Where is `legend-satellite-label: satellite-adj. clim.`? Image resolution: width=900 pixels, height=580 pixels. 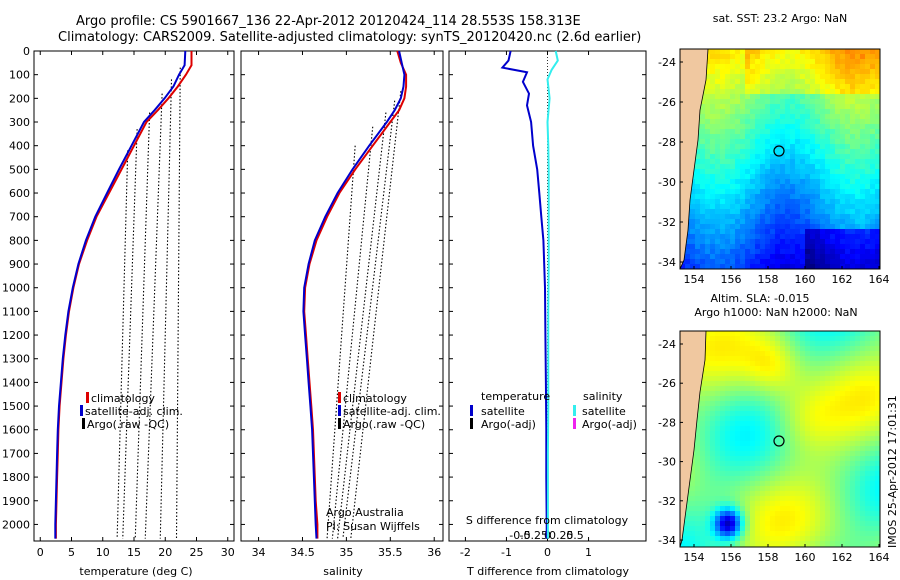
legend-satellite-label: satellite-adj. clim. is located at coordinates (134, 411).